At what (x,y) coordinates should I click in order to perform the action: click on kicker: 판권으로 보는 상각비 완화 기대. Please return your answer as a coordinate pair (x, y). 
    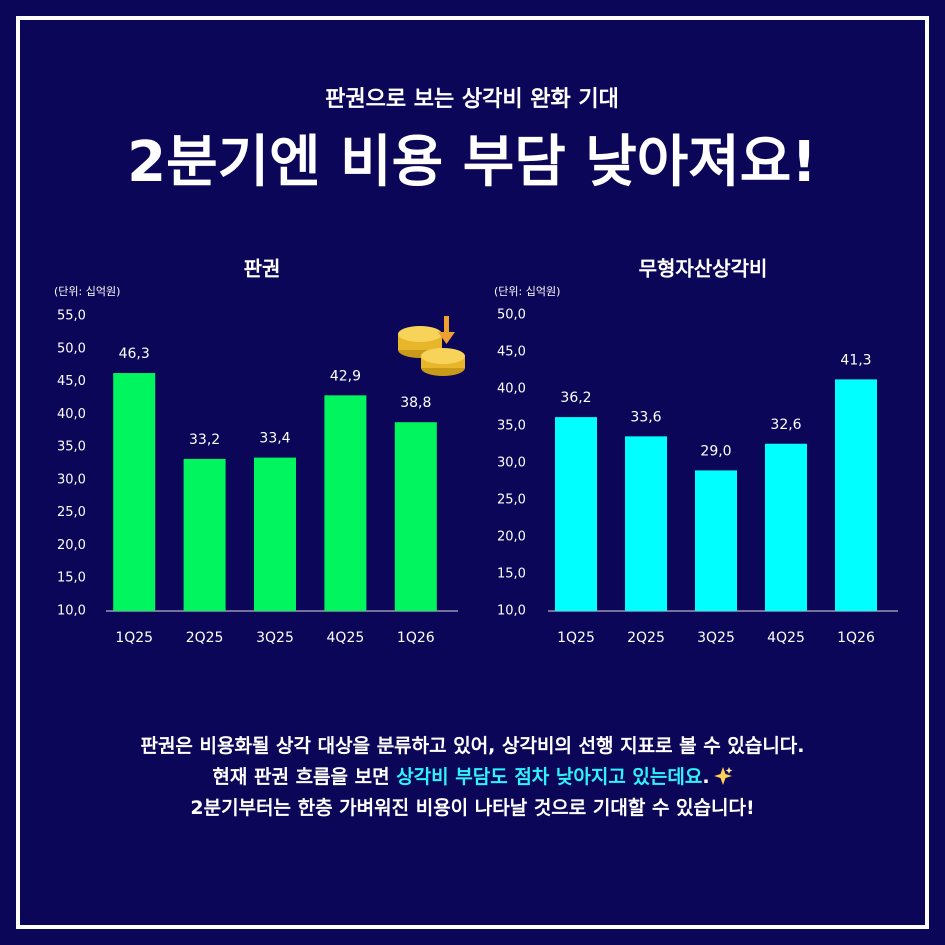
    Looking at the image, I should click on (472, 99).